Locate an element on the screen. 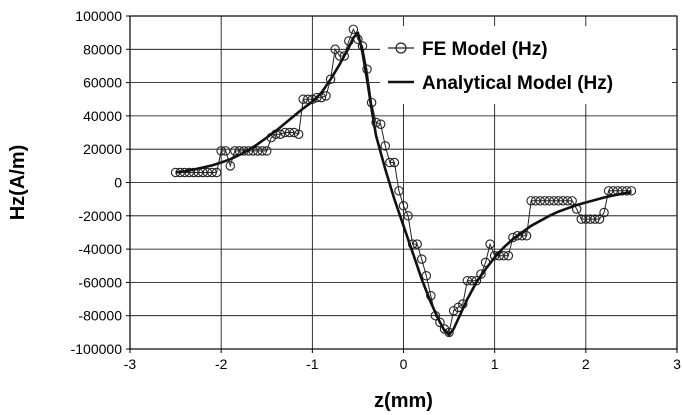 Image resolution: width=682 pixels, height=415 pixels. x-tick-label: -3 is located at coordinates (130, 364).